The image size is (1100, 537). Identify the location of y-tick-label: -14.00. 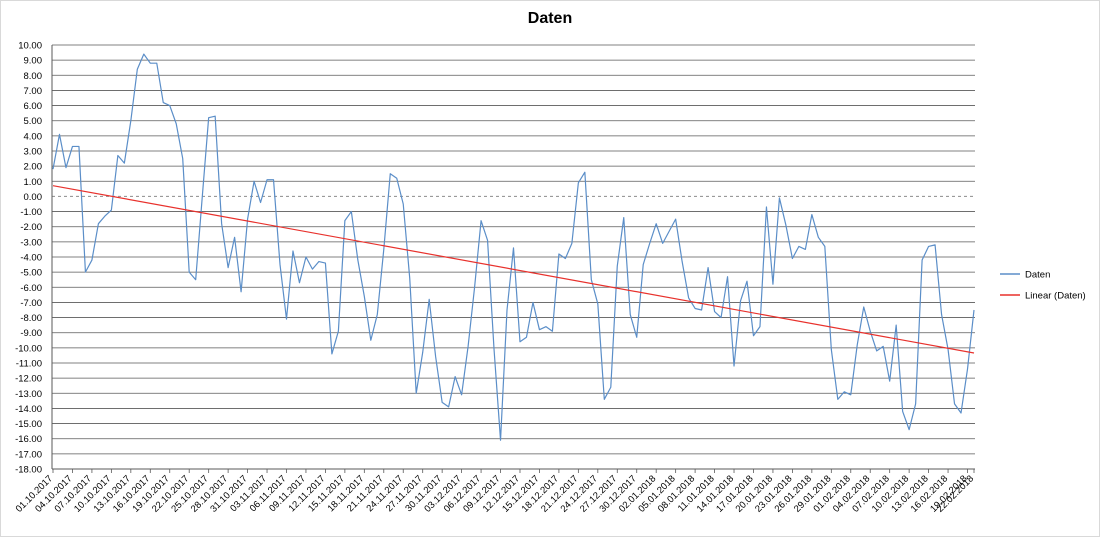
(28, 409).